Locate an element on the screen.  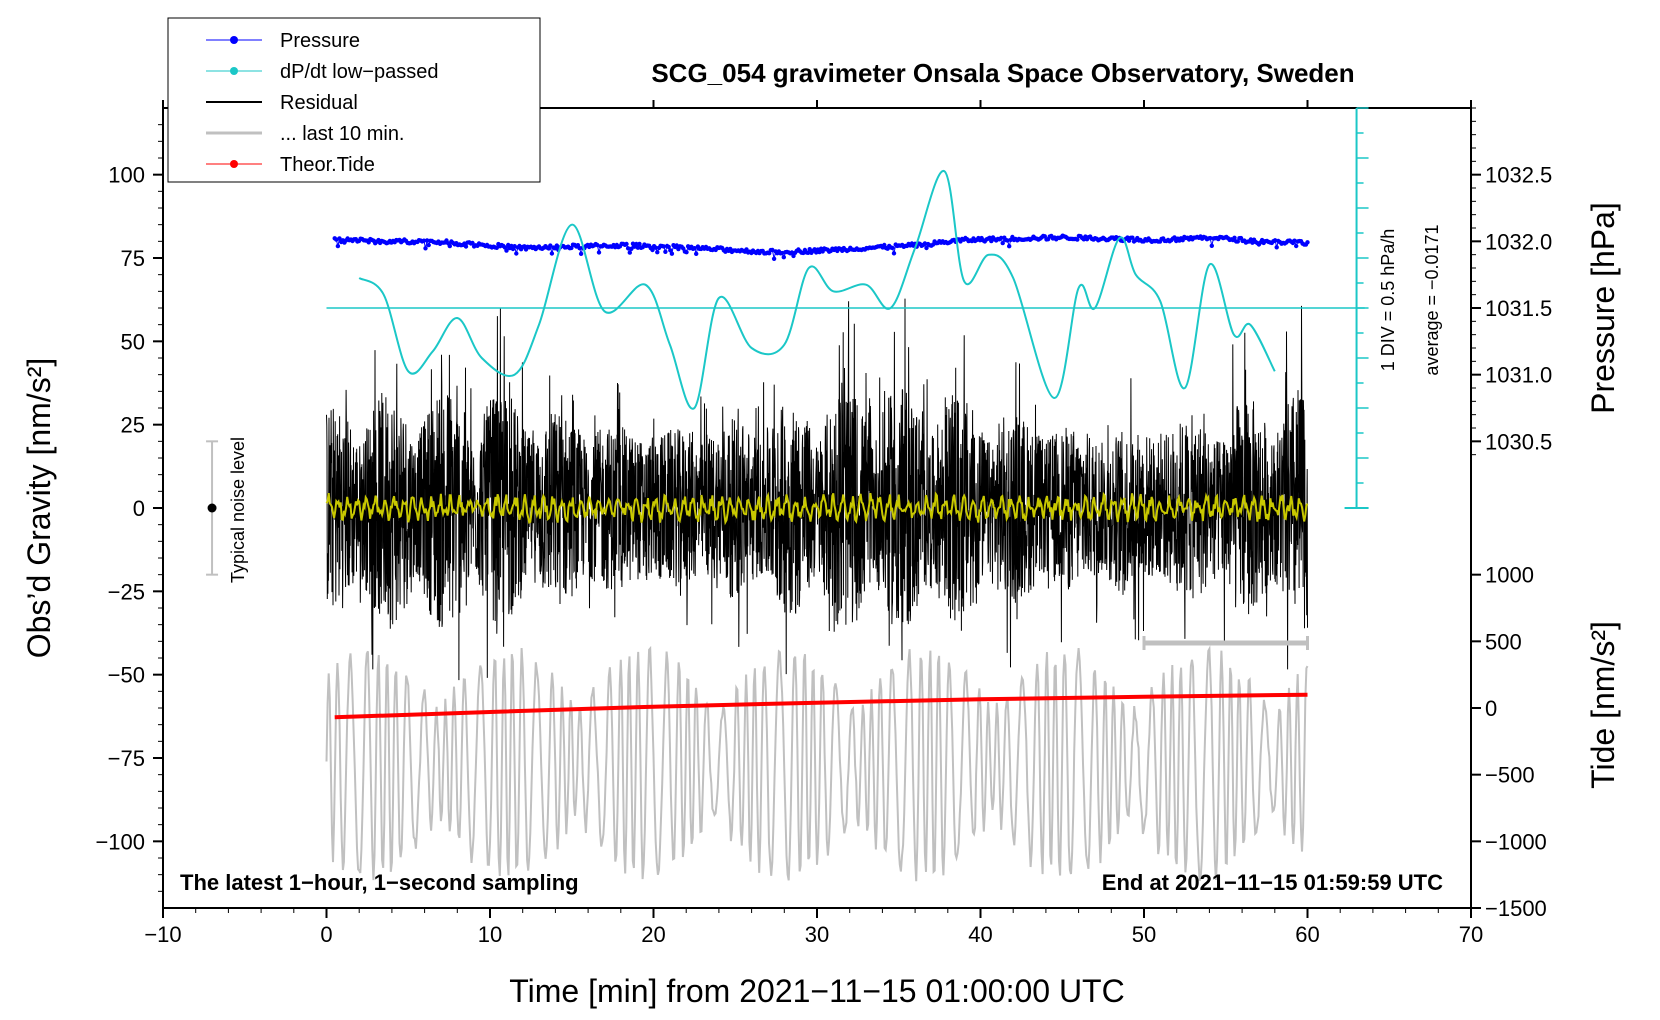
legend-box is located at coordinates (354, 100).